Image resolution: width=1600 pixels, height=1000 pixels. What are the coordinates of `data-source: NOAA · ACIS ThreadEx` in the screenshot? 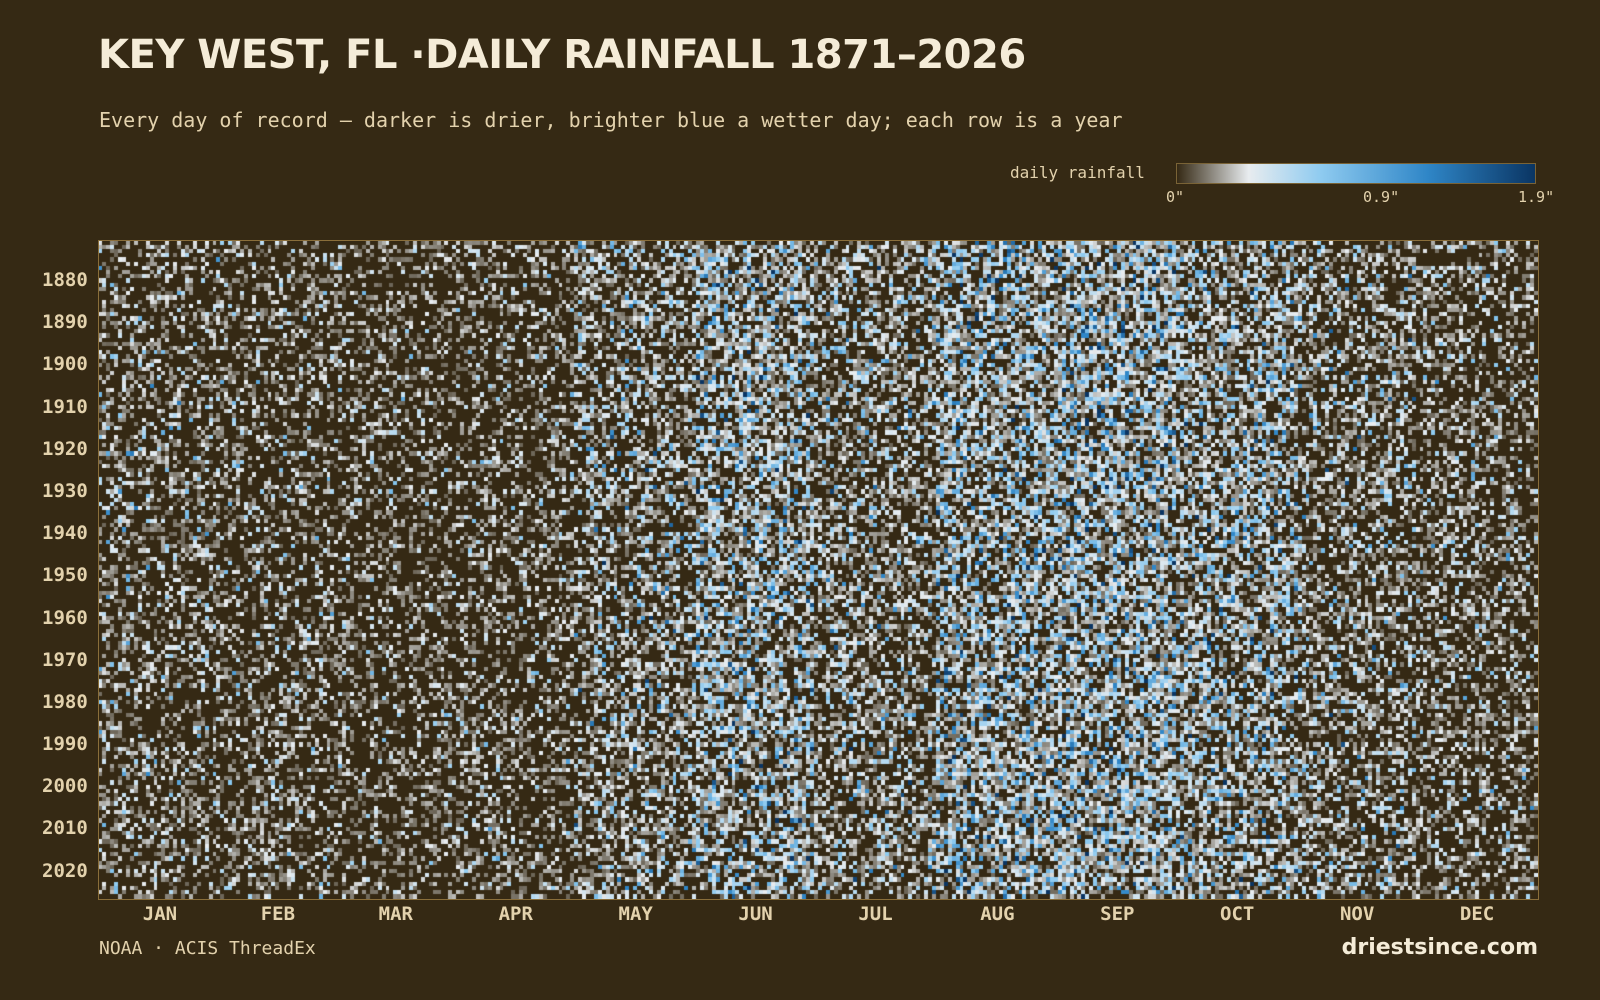 It's located at (207, 948).